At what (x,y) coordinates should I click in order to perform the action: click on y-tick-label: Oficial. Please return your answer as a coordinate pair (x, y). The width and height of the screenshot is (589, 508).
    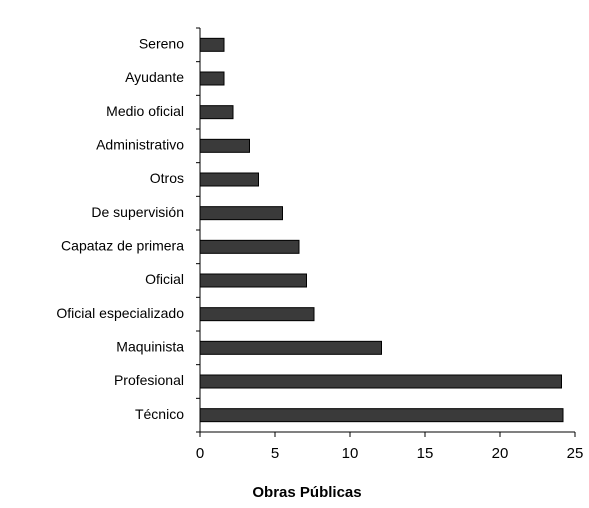
    Looking at the image, I should click on (164, 279).